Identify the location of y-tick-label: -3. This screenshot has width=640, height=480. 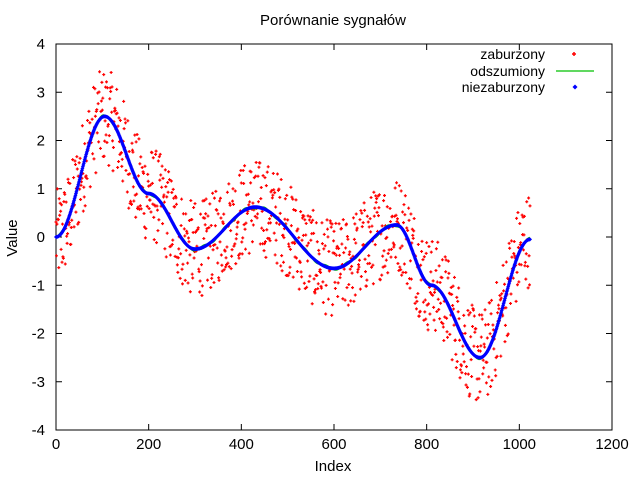
(38, 382).